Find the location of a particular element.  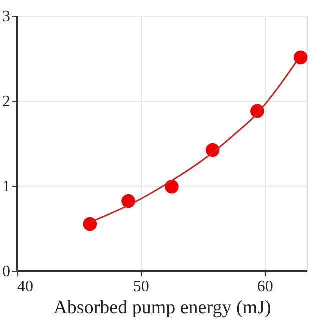

x-tick-label: 50 is located at coordinates (141, 287).